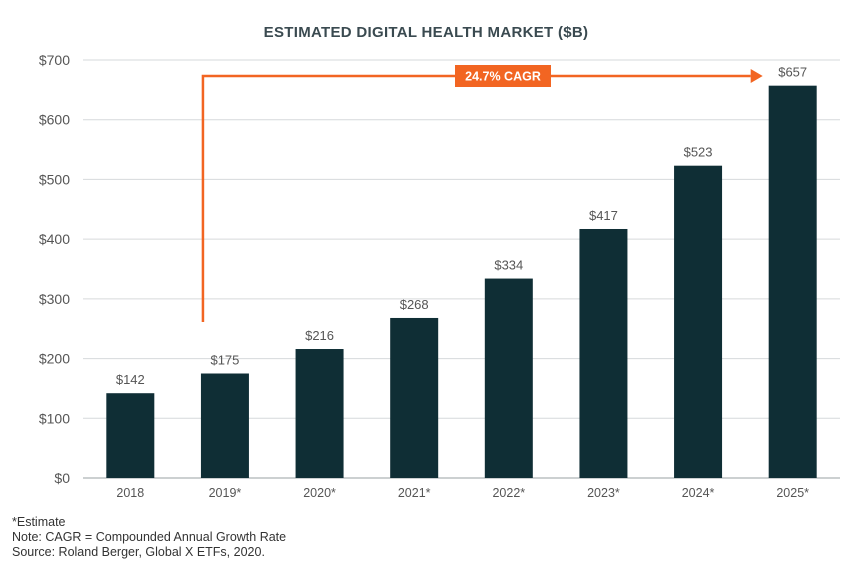 The width and height of the screenshot is (852, 571). I want to click on data-label: $417, so click(603, 215).